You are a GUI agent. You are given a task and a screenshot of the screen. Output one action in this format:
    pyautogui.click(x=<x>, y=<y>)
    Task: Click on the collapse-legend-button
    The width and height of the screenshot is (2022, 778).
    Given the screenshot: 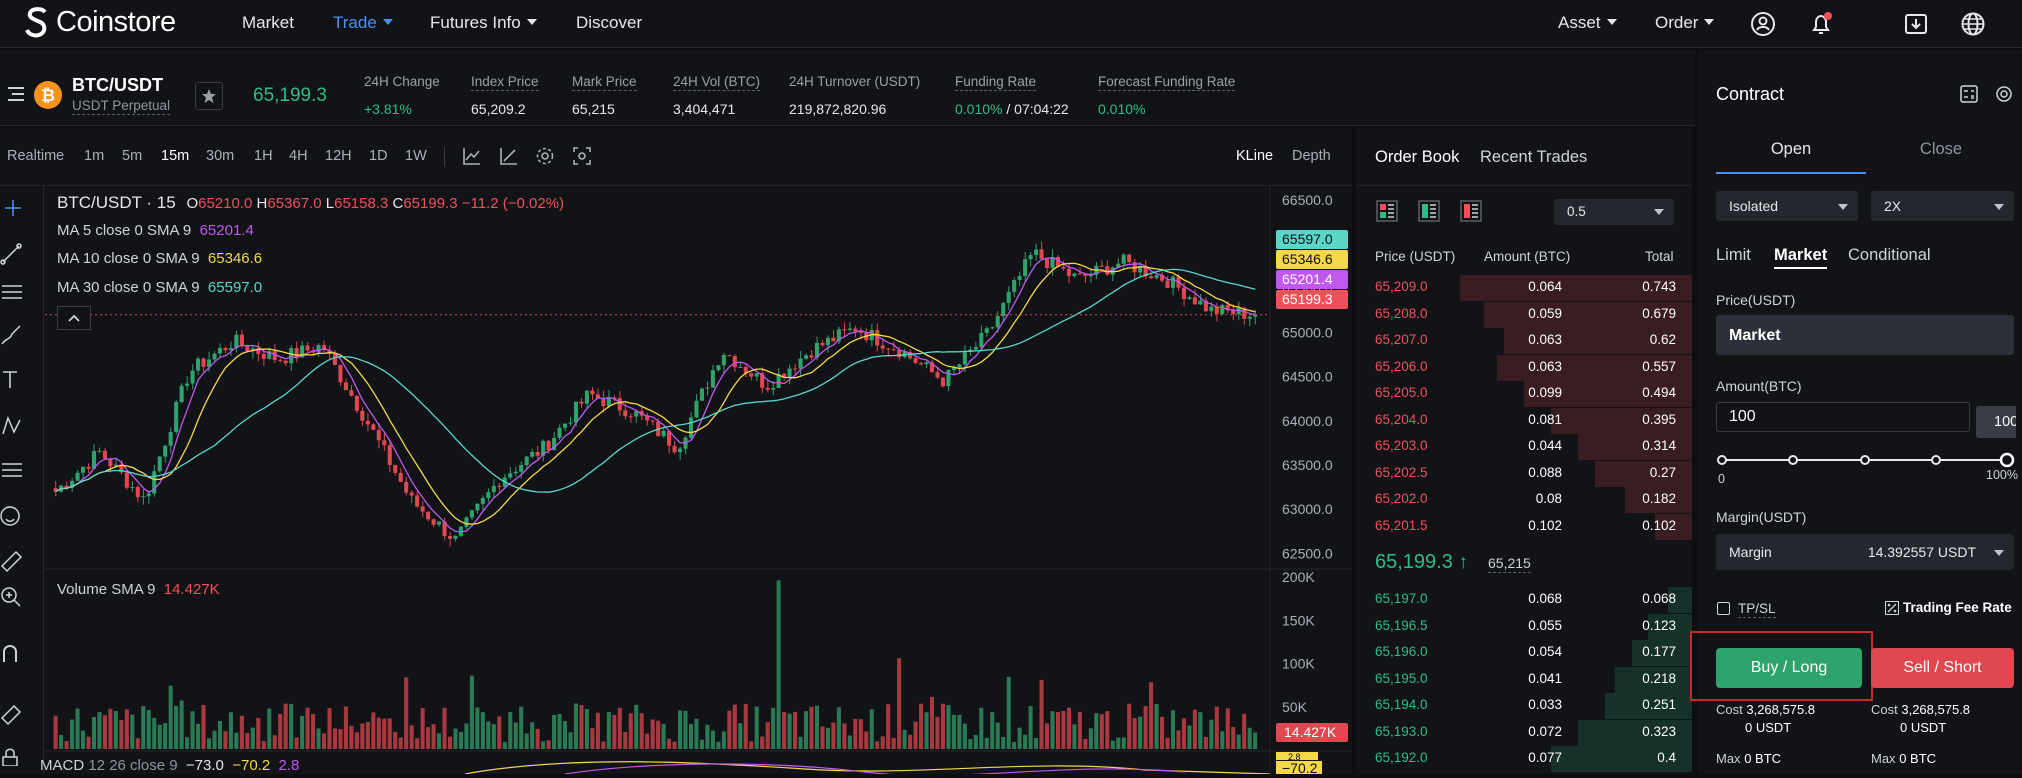 What is the action you would take?
    pyautogui.click(x=74, y=318)
    